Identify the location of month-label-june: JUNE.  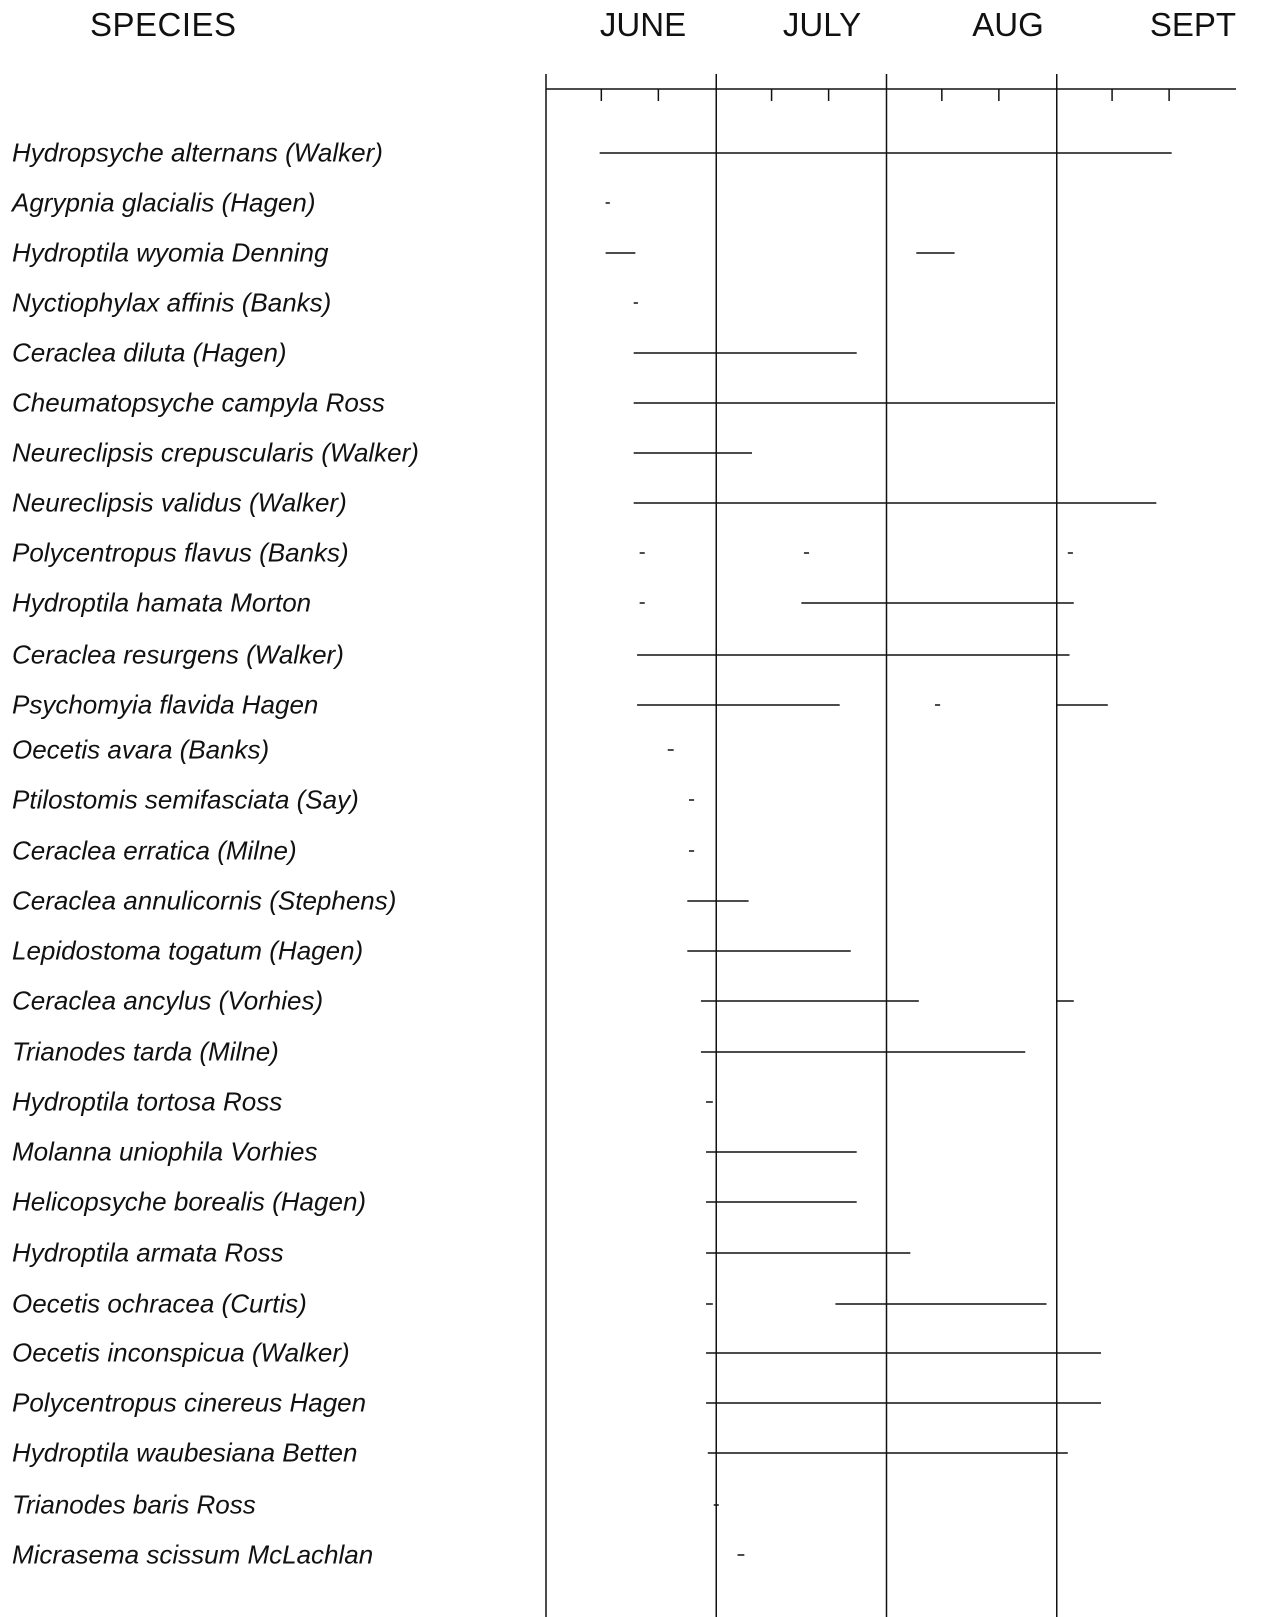
(643, 24).